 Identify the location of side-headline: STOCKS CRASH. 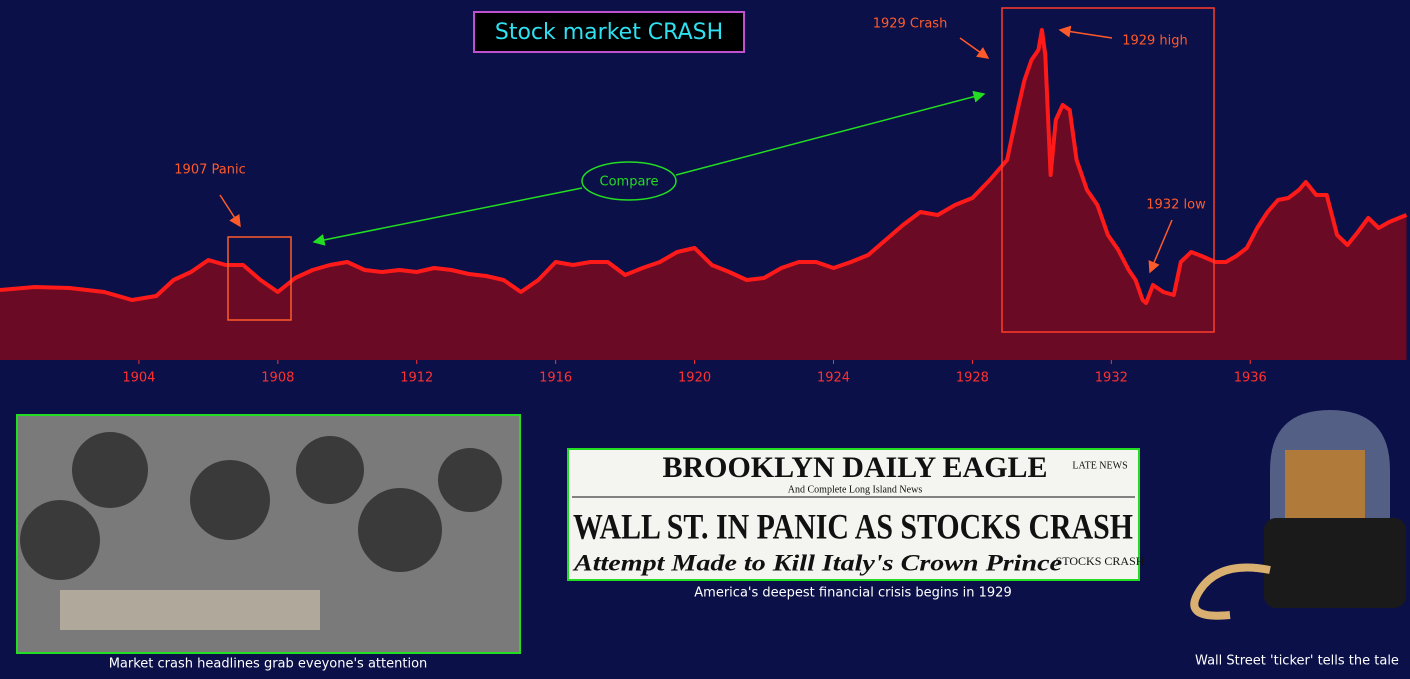
(1100, 561).